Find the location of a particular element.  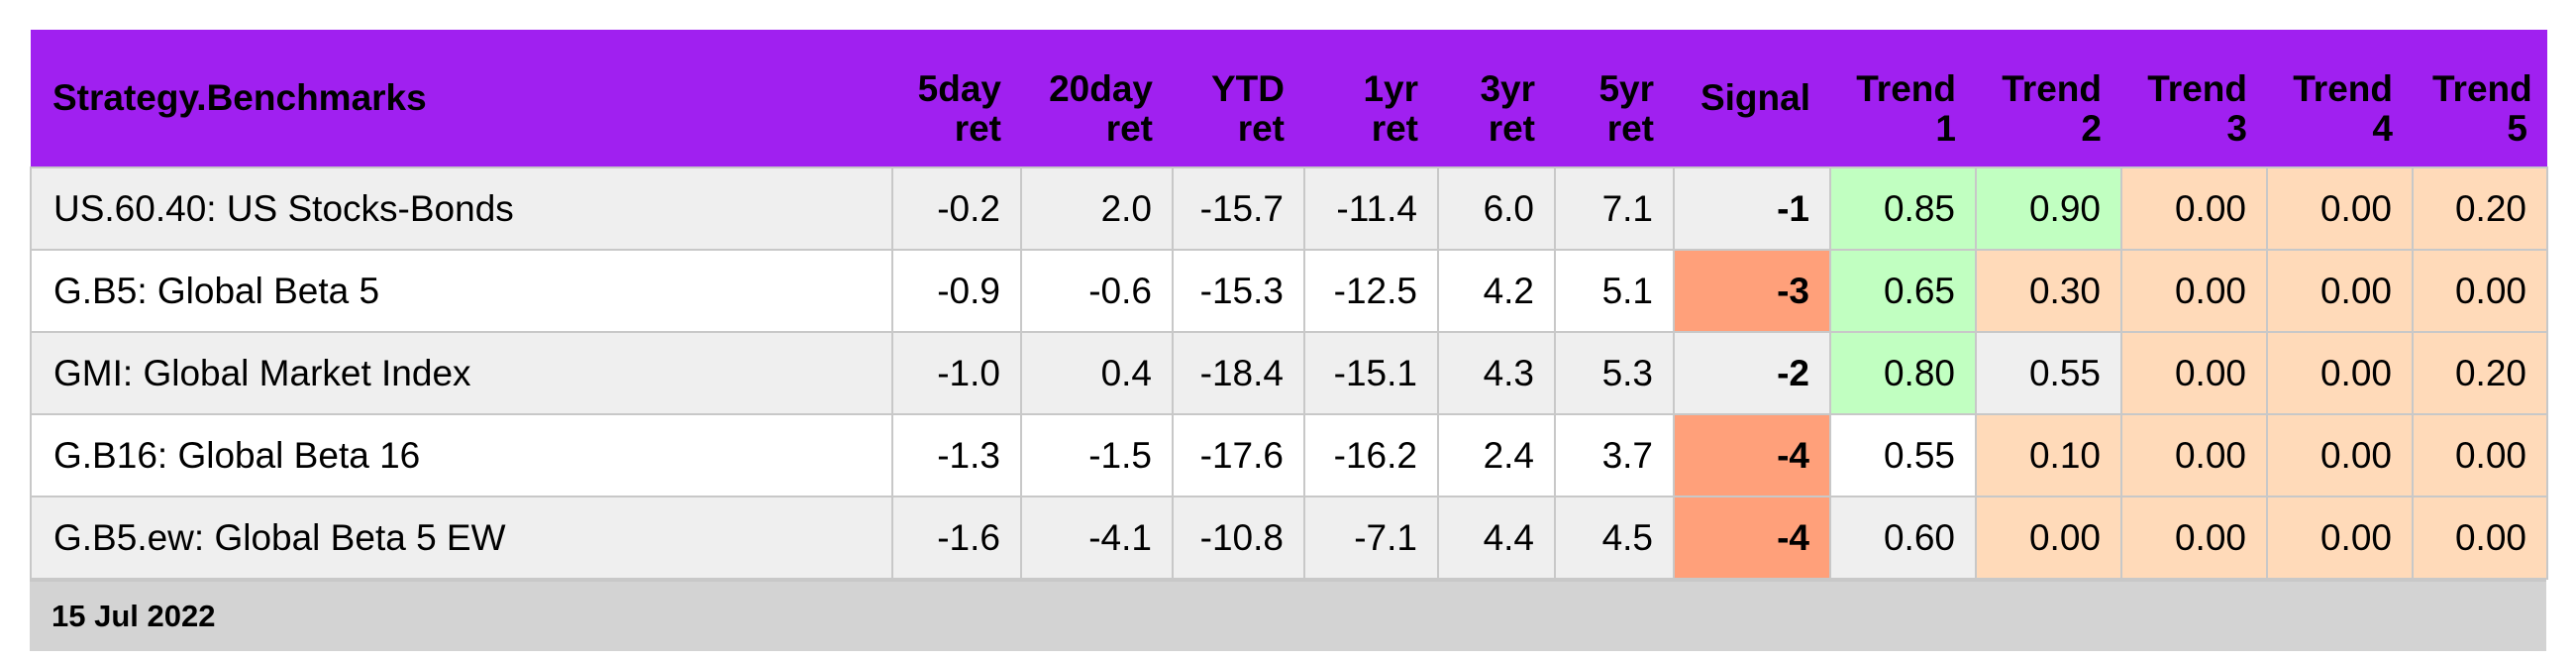

strategy-name: G.B16: Global Beta 16 is located at coordinates (461, 455).